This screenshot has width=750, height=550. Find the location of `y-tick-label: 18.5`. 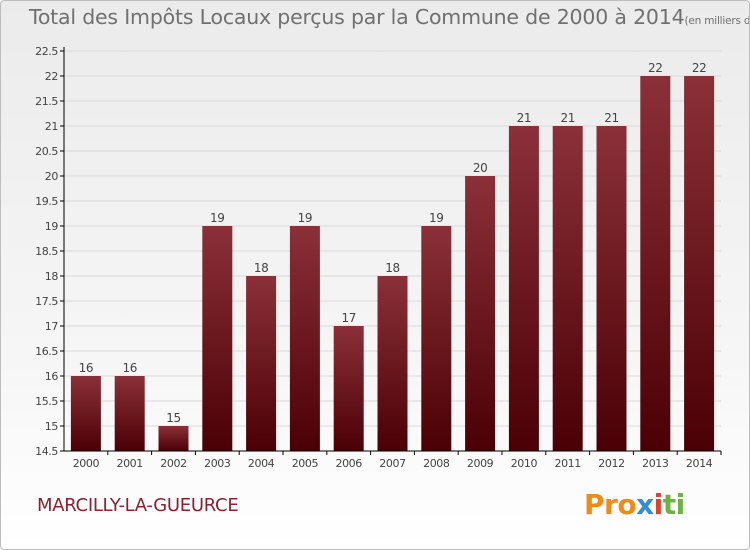

y-tick-label: 18.5 is located at coordinates (46, 251).